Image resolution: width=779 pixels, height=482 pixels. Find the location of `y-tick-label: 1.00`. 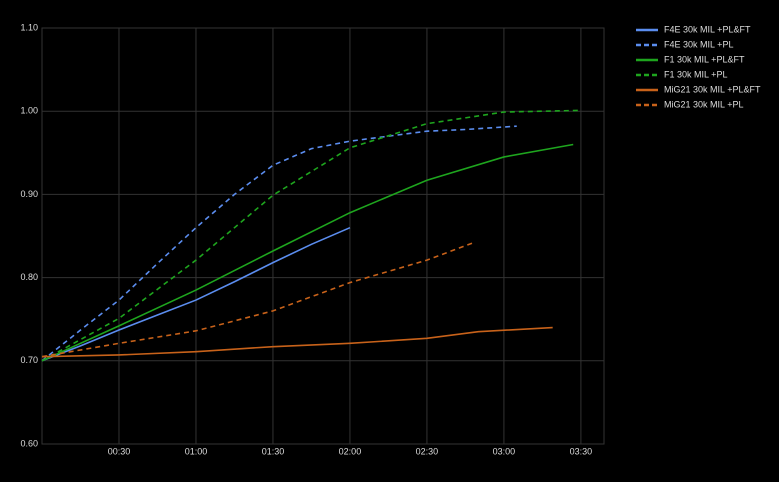

y-tick-label: 1.00 is located at coordinates (29, 111).